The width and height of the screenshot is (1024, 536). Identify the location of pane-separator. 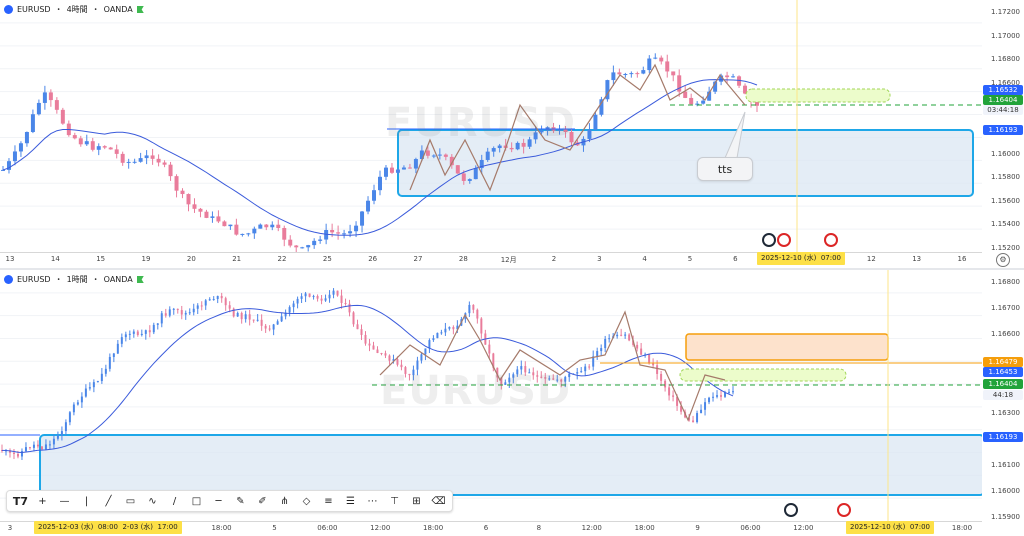
(512, 269).